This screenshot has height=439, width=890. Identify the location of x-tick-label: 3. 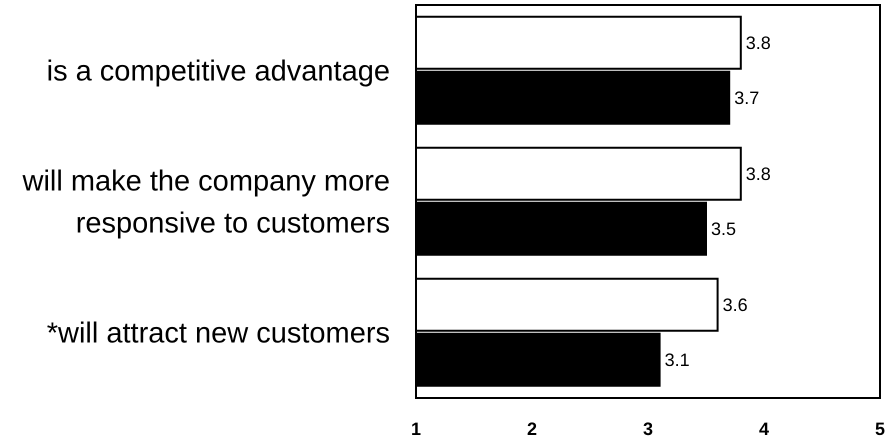
(648, 428).